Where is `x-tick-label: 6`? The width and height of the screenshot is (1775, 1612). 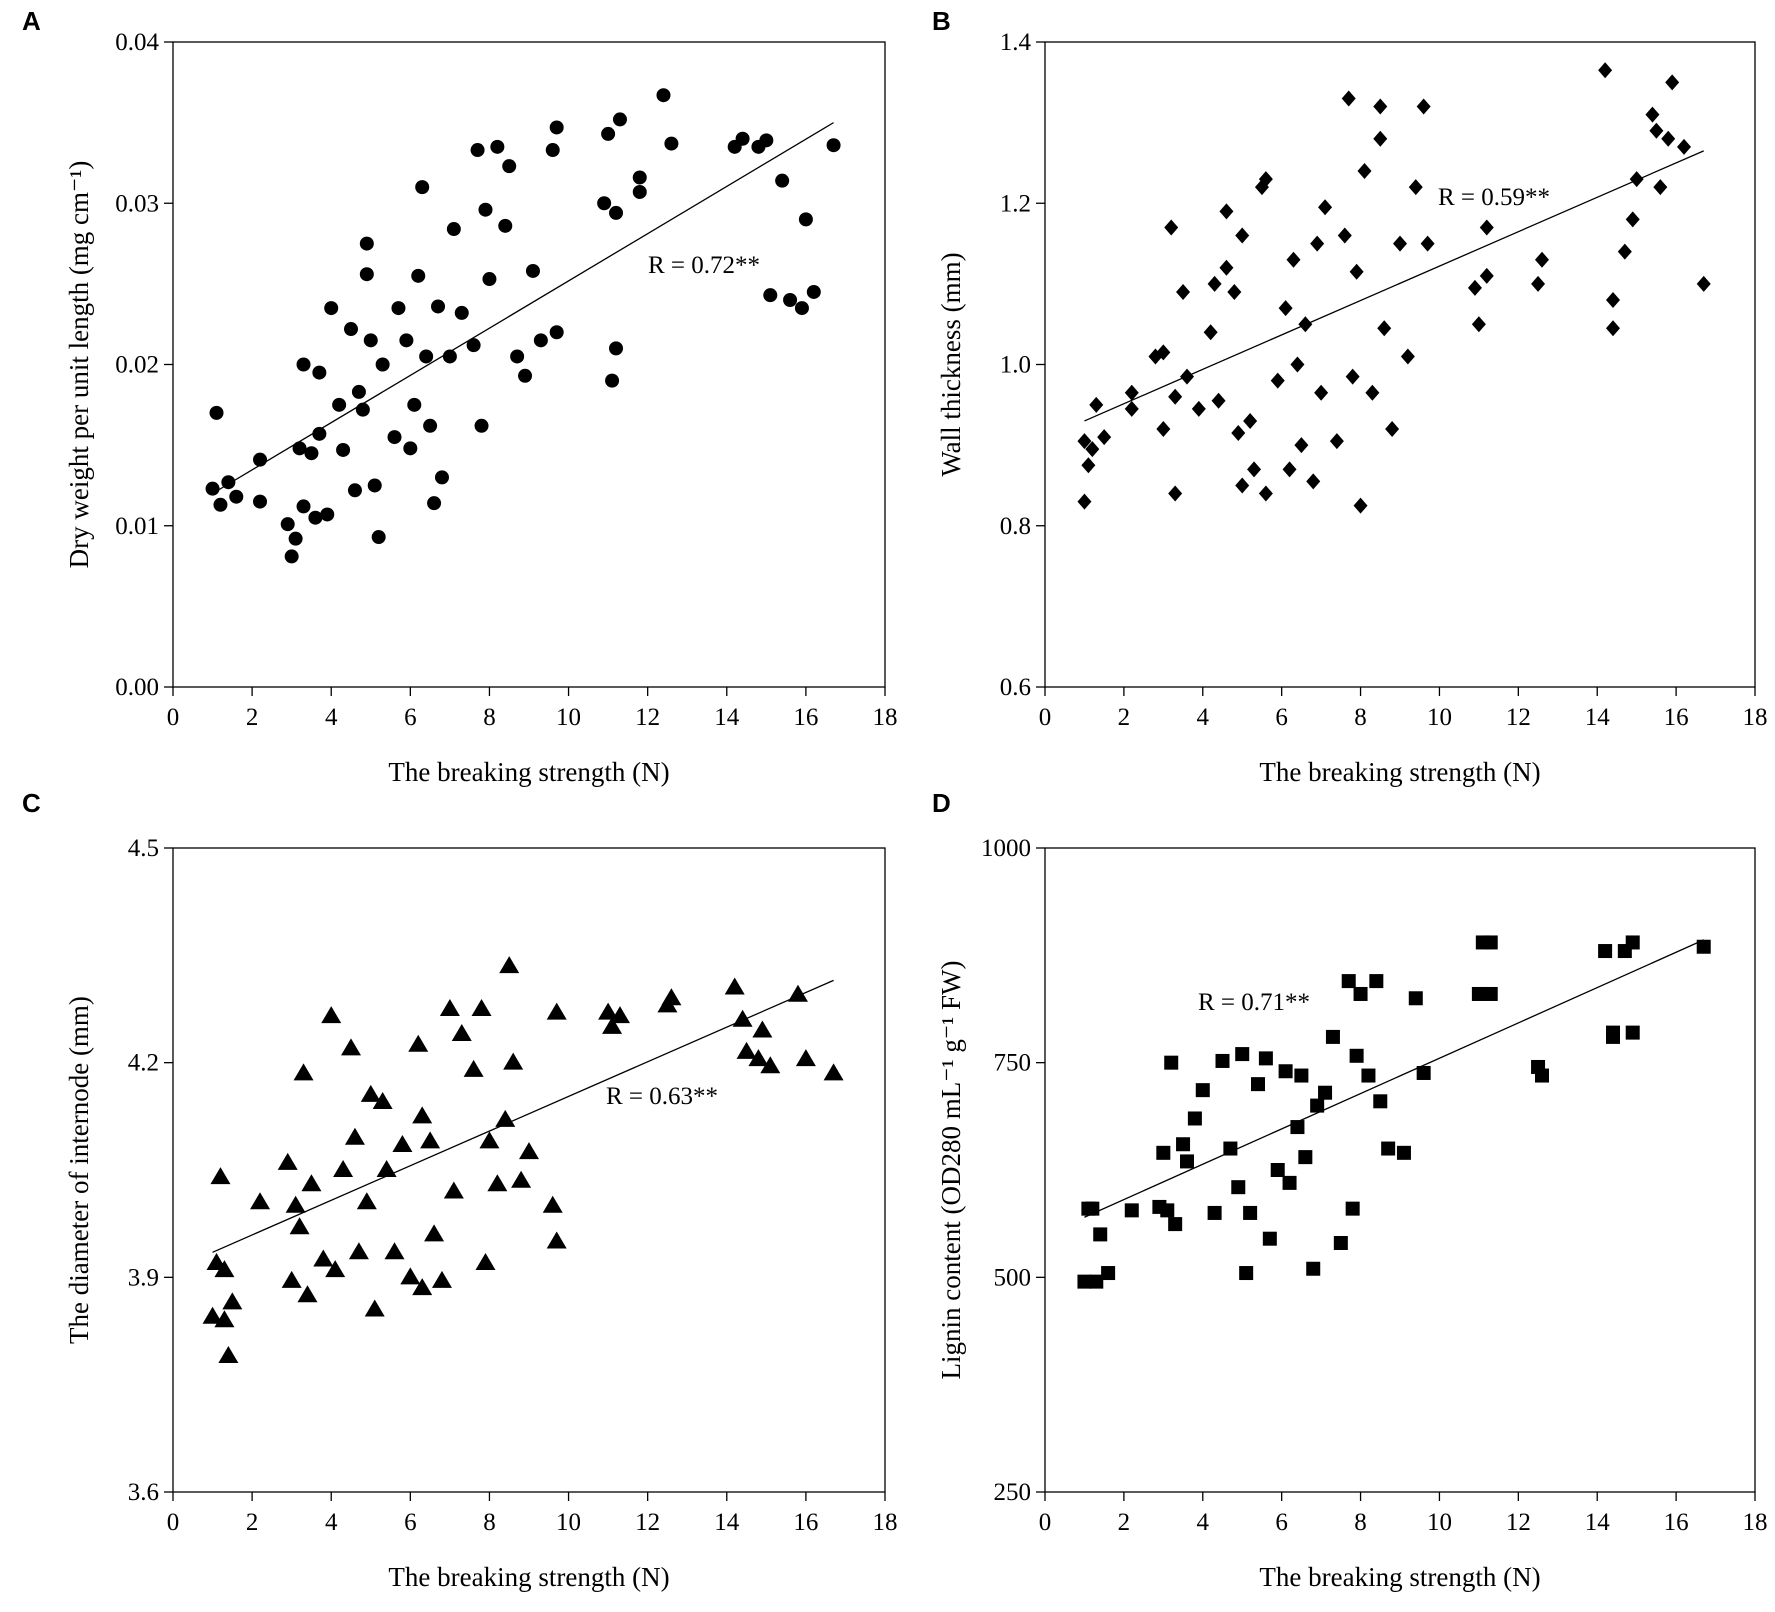 x-tick-label: 6 is located at coordinates (410, 1522).